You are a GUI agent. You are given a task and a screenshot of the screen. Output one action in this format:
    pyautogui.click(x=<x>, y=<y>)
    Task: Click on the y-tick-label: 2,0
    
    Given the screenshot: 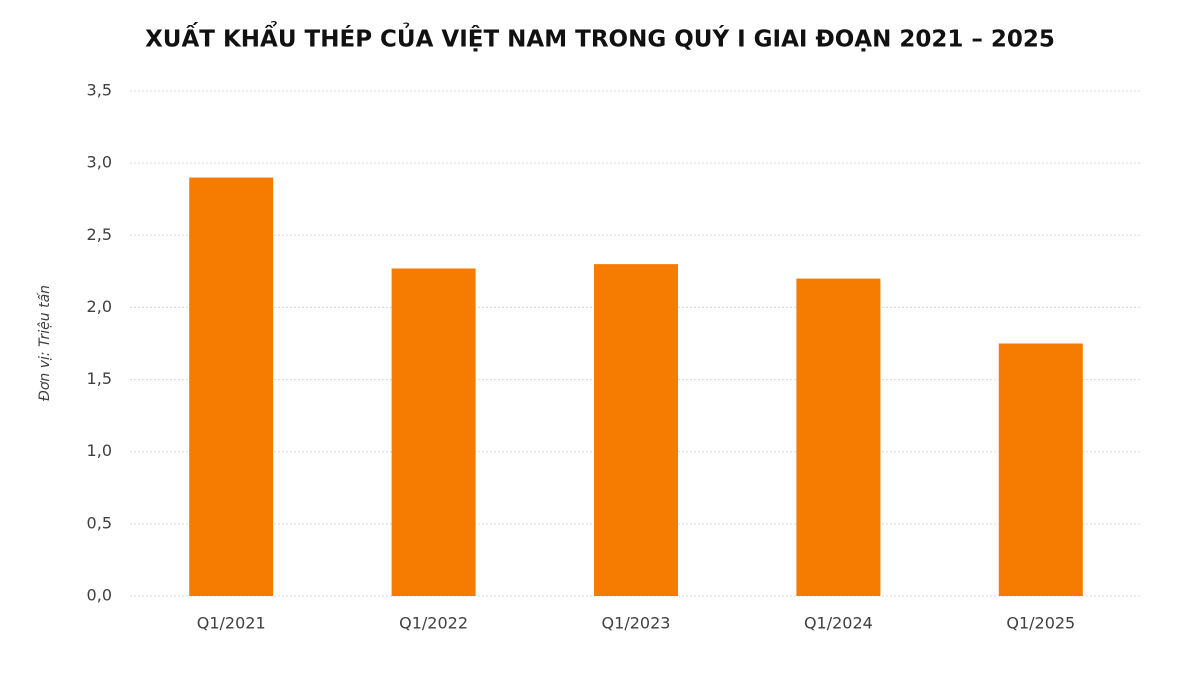 What is the action you would take?
    pyautogui.click(x=99, y=306)
    